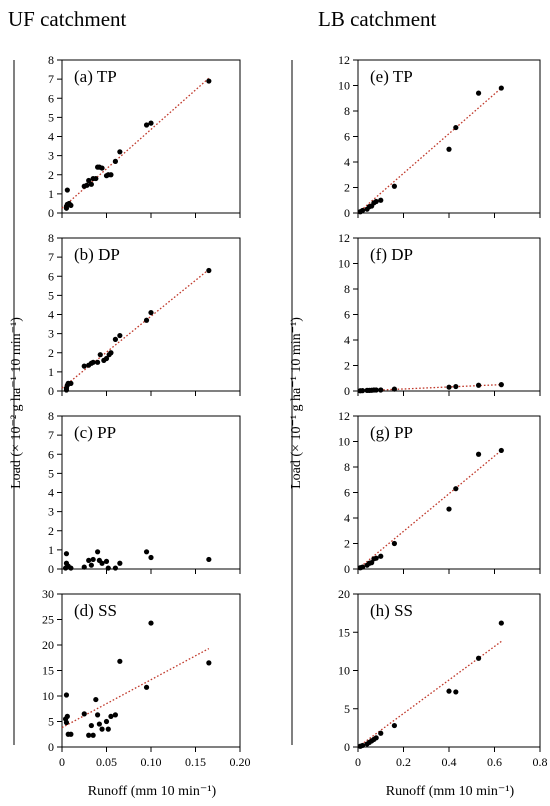  I want to click on panel-e: 0 2 4 6 8 10 12 (e) TP, so click(439, 136).